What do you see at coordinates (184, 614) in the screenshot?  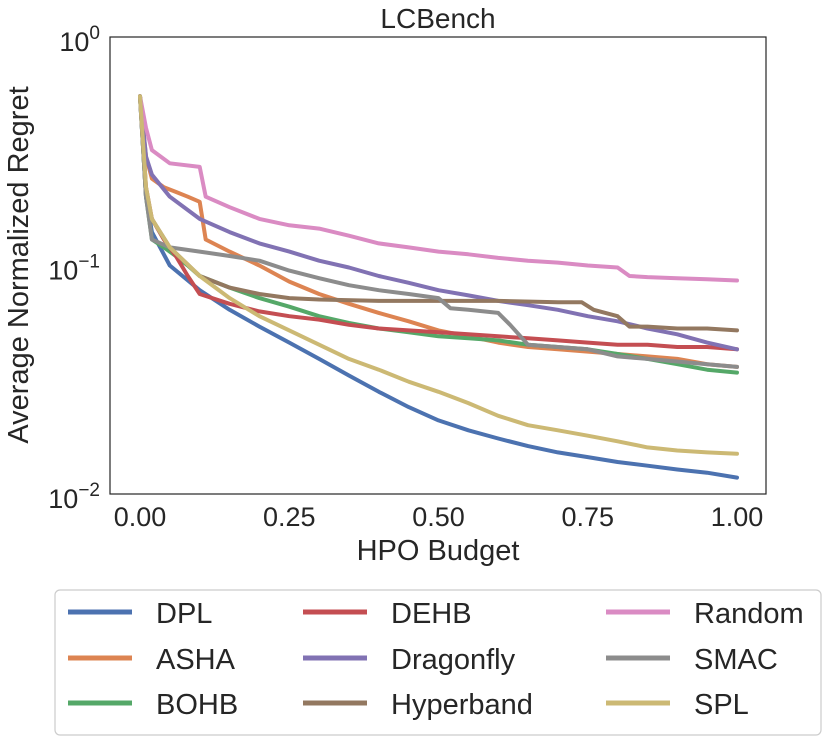 I see `legend-label-dpl: DPL` at bounding box center [184, 614].